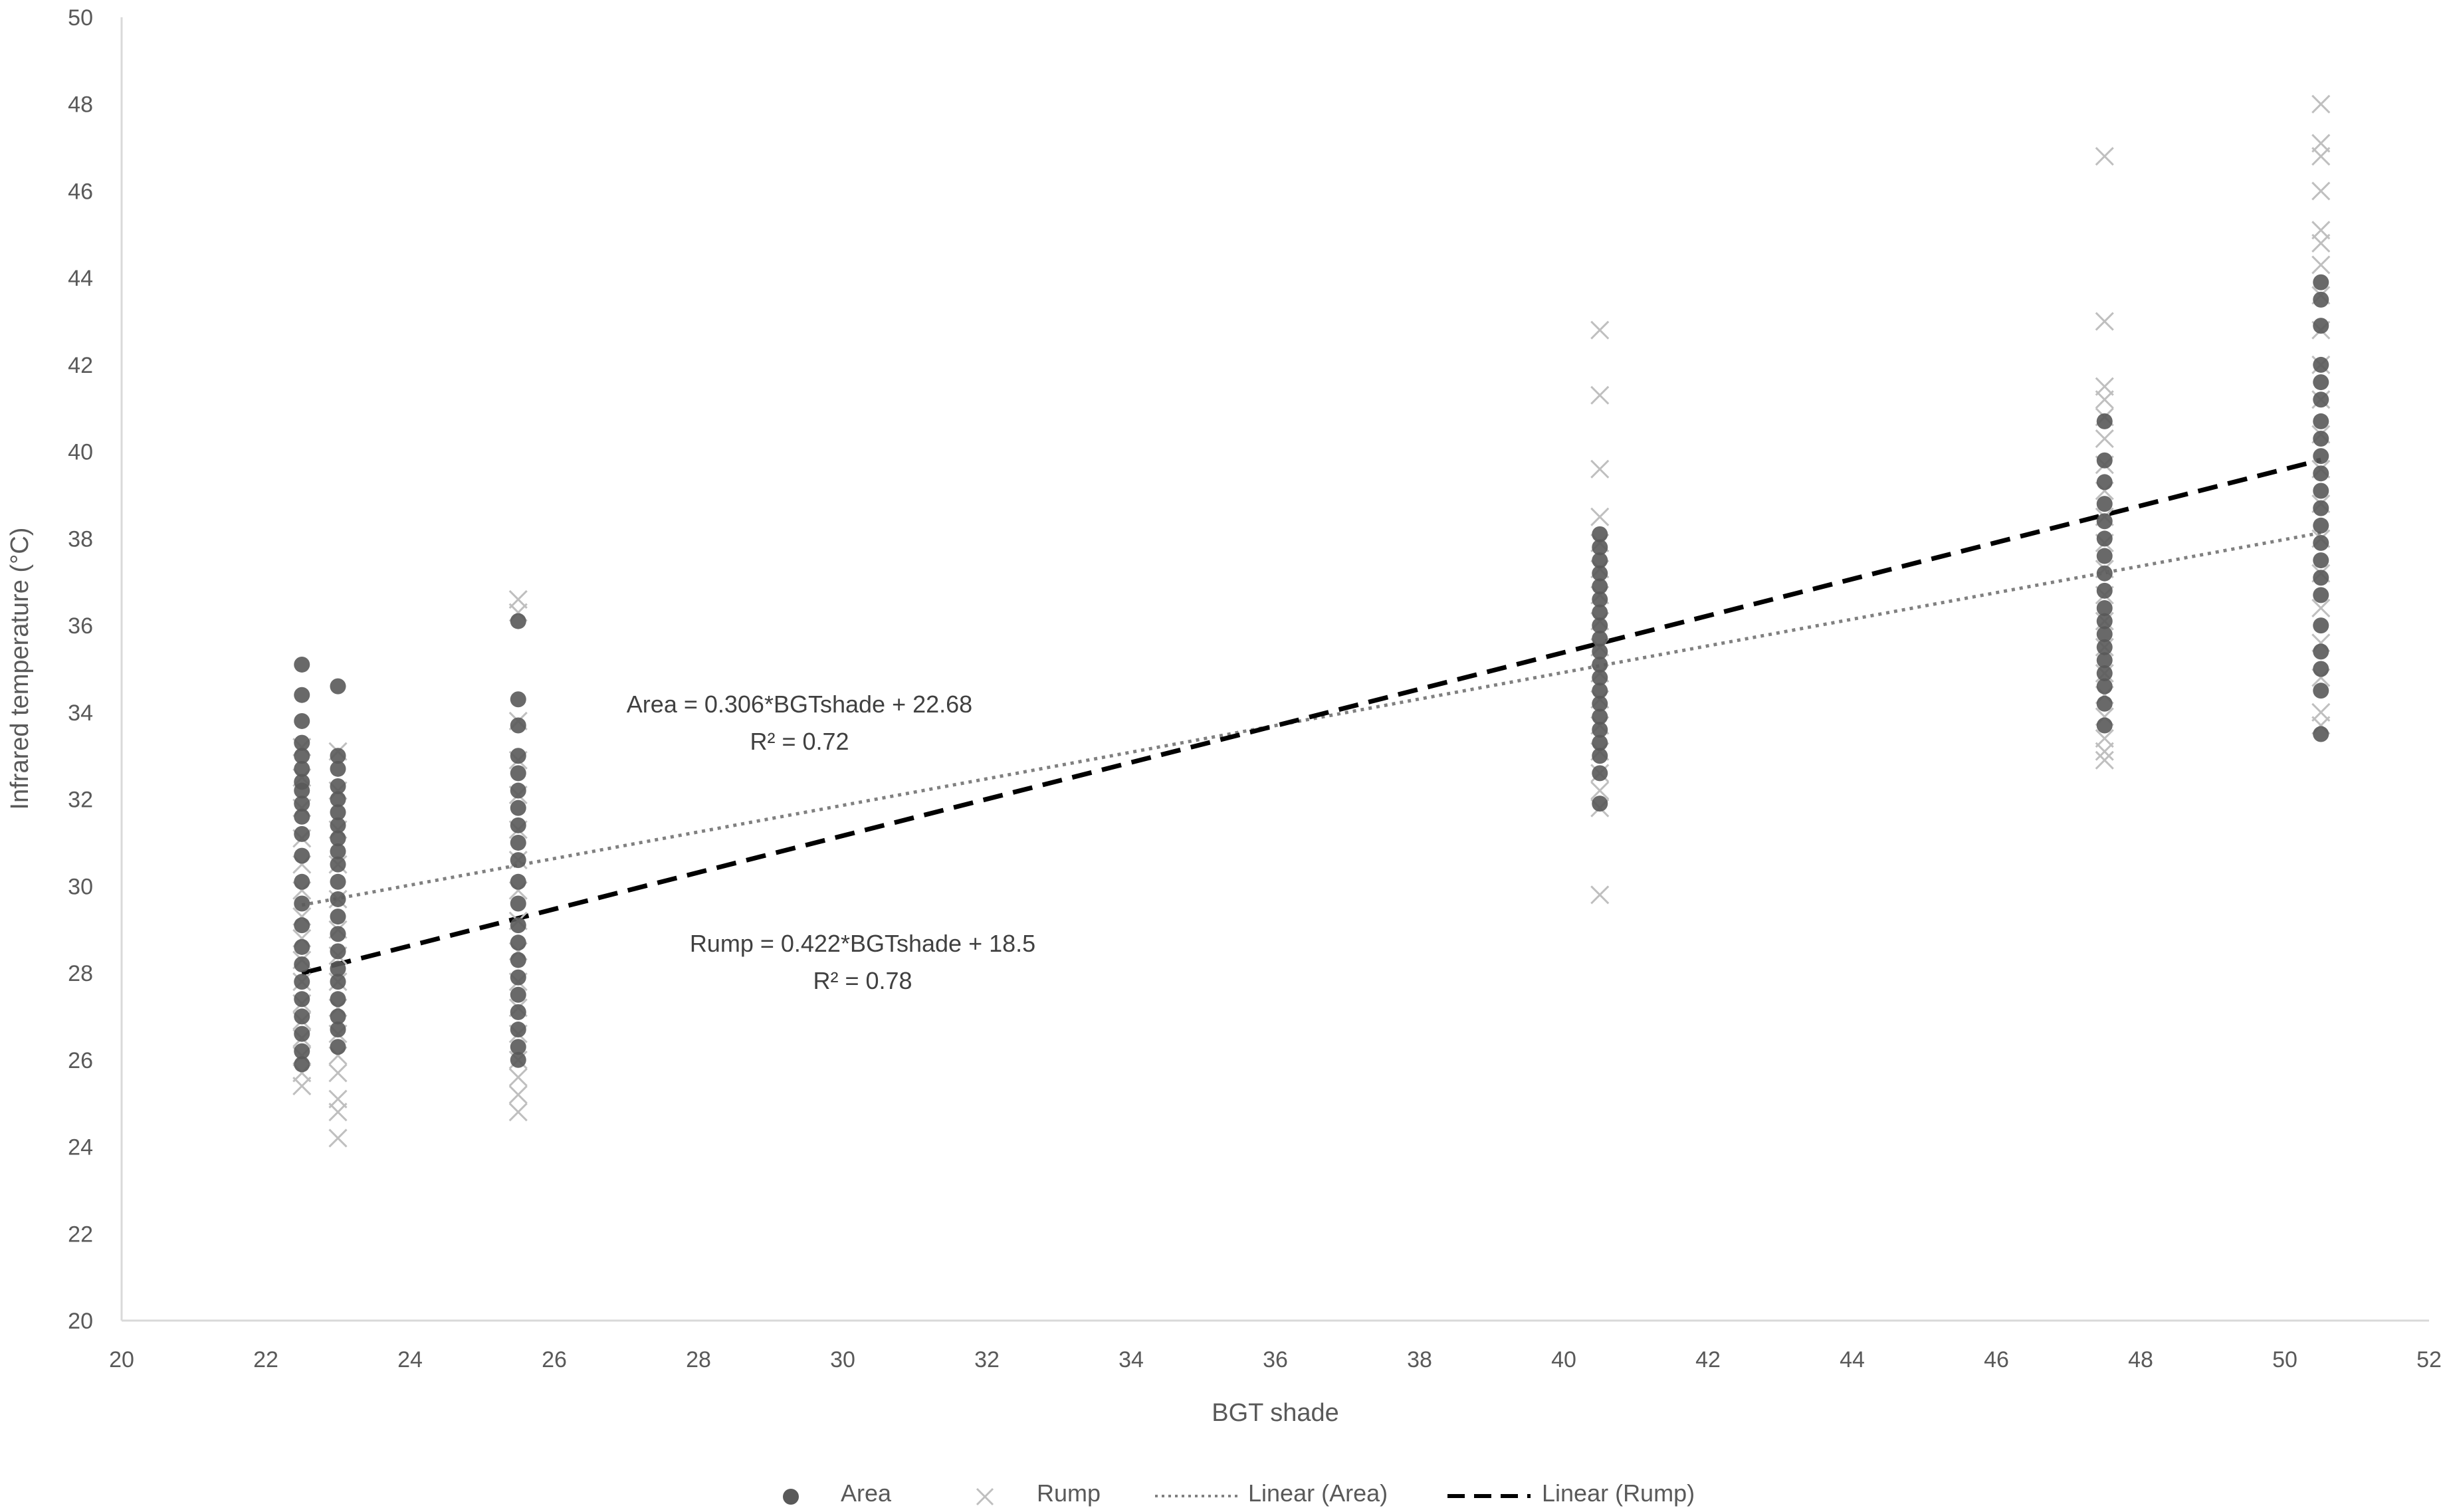  What do you see at coordinates (80, 452) in the screenshot?
I see `y-tick-label: 40` at bounding box center [80, 452].